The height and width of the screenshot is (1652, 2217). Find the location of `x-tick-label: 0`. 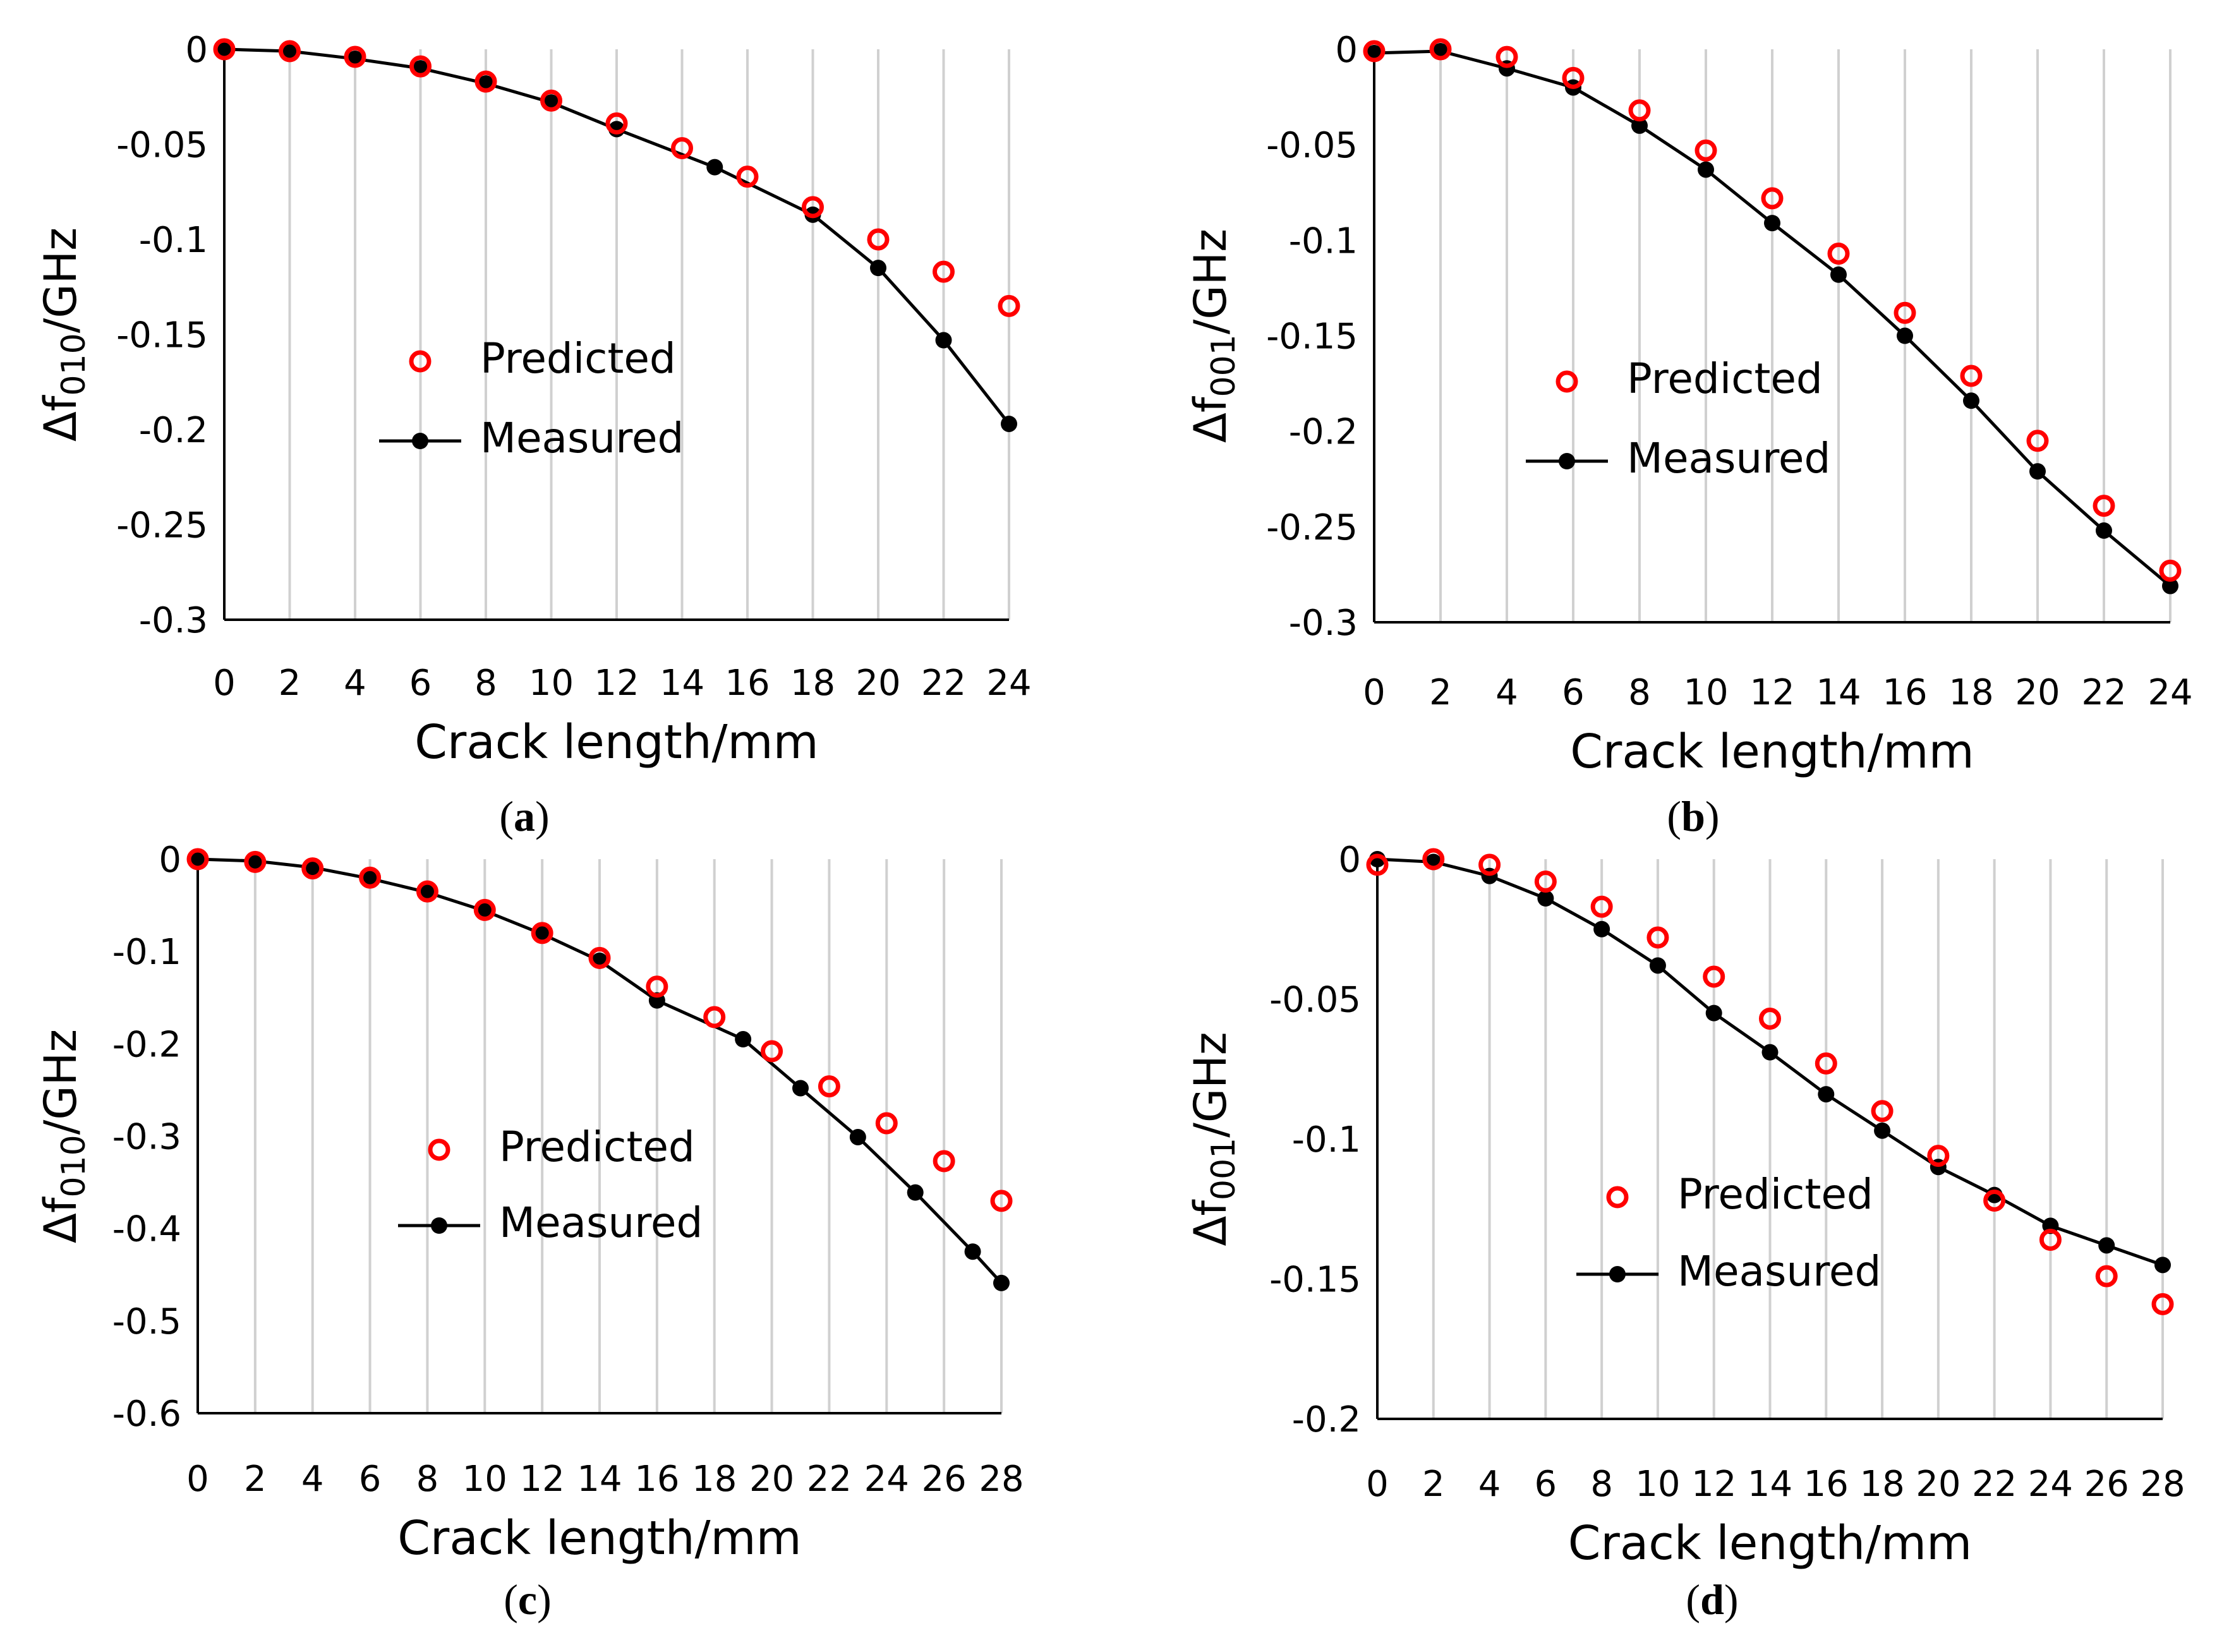

x-tick-label: 0 is located at coordinates (1374, 692).